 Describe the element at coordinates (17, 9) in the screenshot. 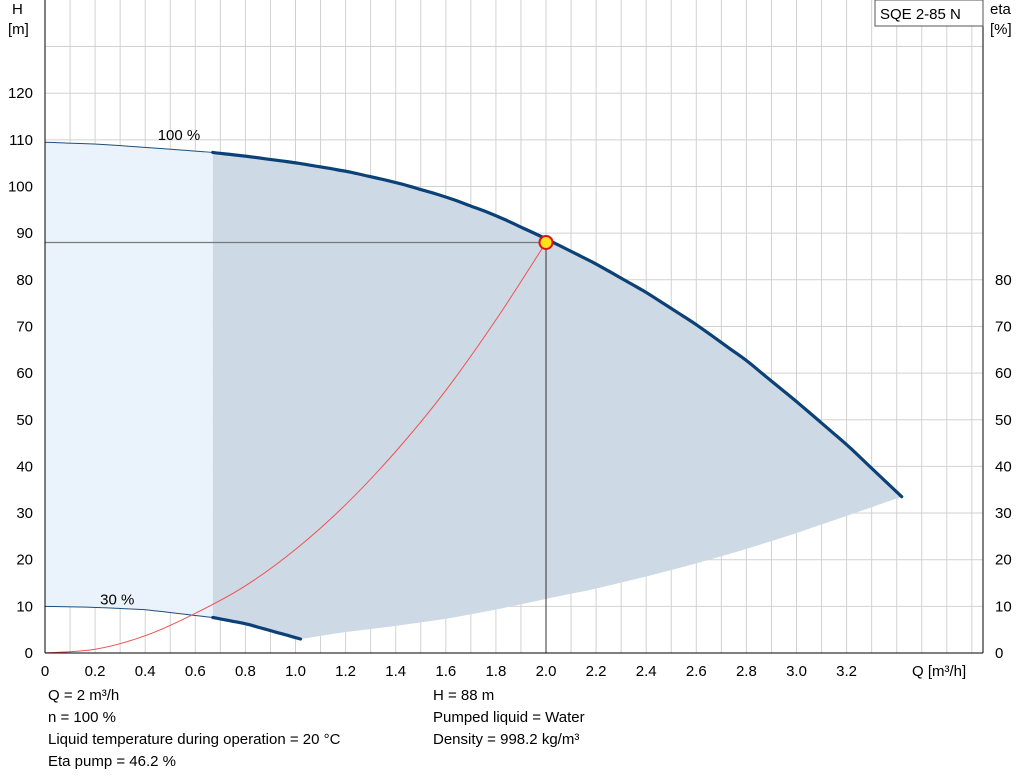

I see `left-axis-label-line1: H` at that location.